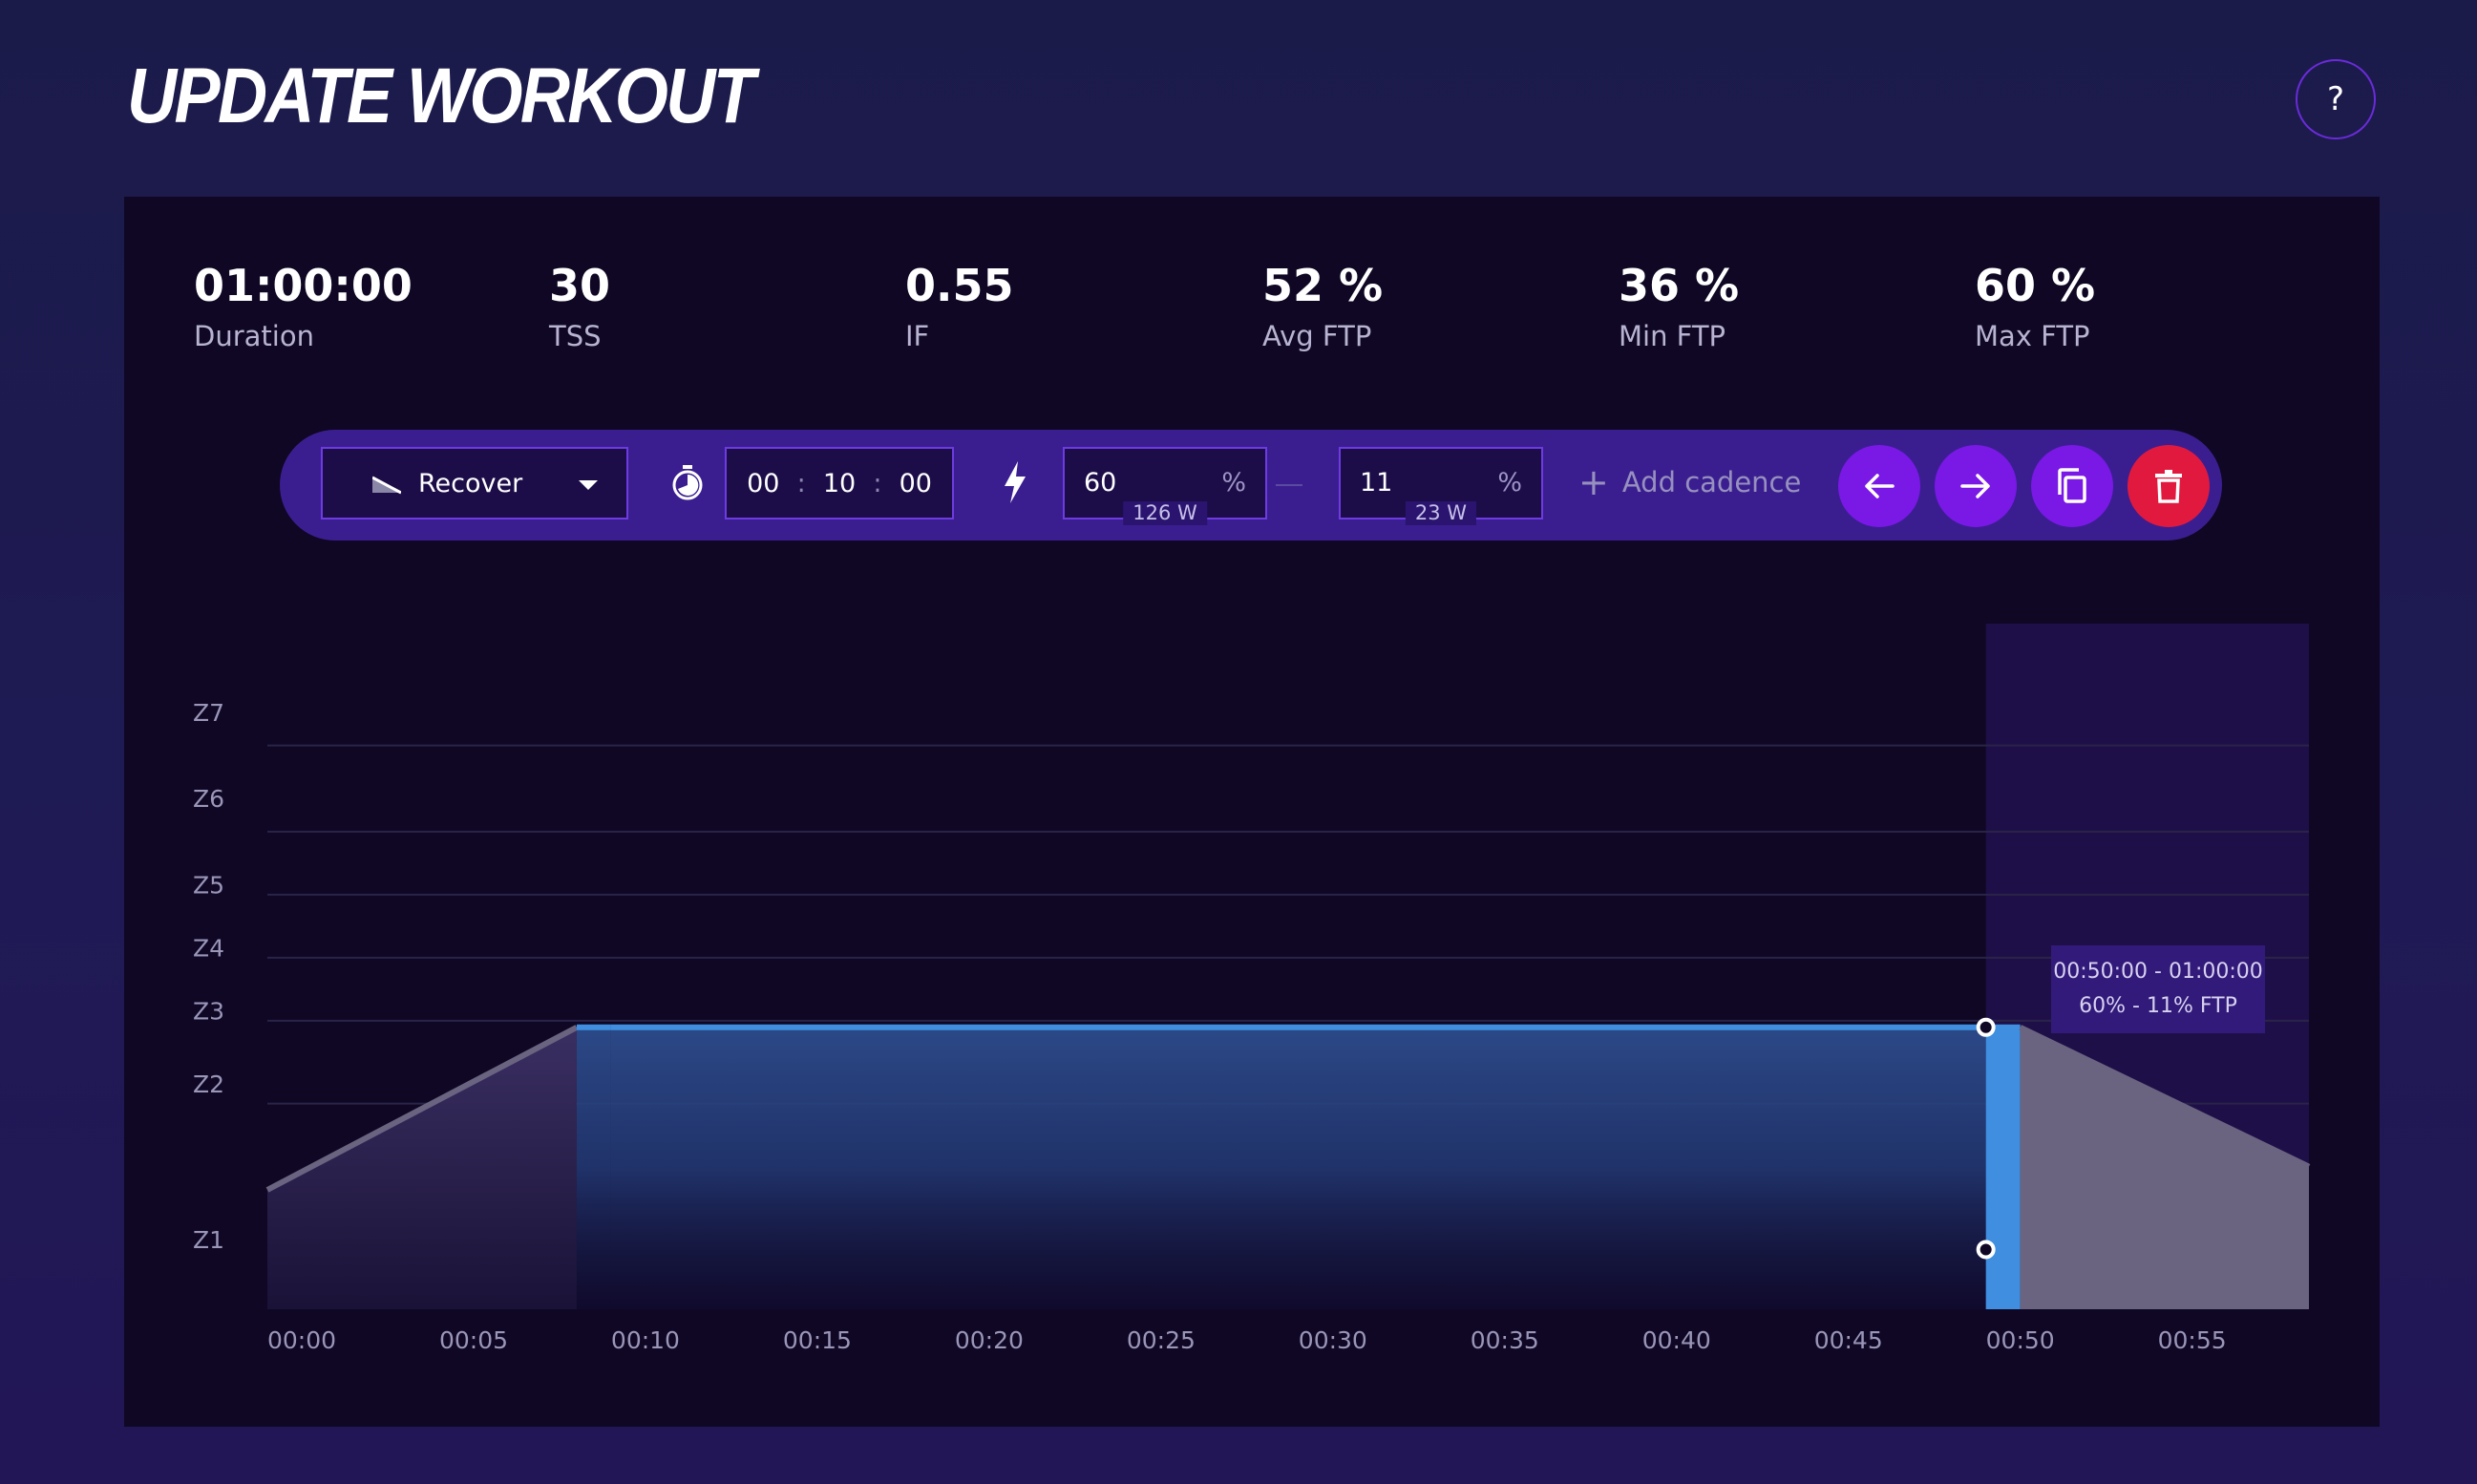 The height and width of the screenshot is (1484, 2477). Describe the element at coordinates (1509, 483) in the screenshot. I see `power-end-unit: %` at that location.